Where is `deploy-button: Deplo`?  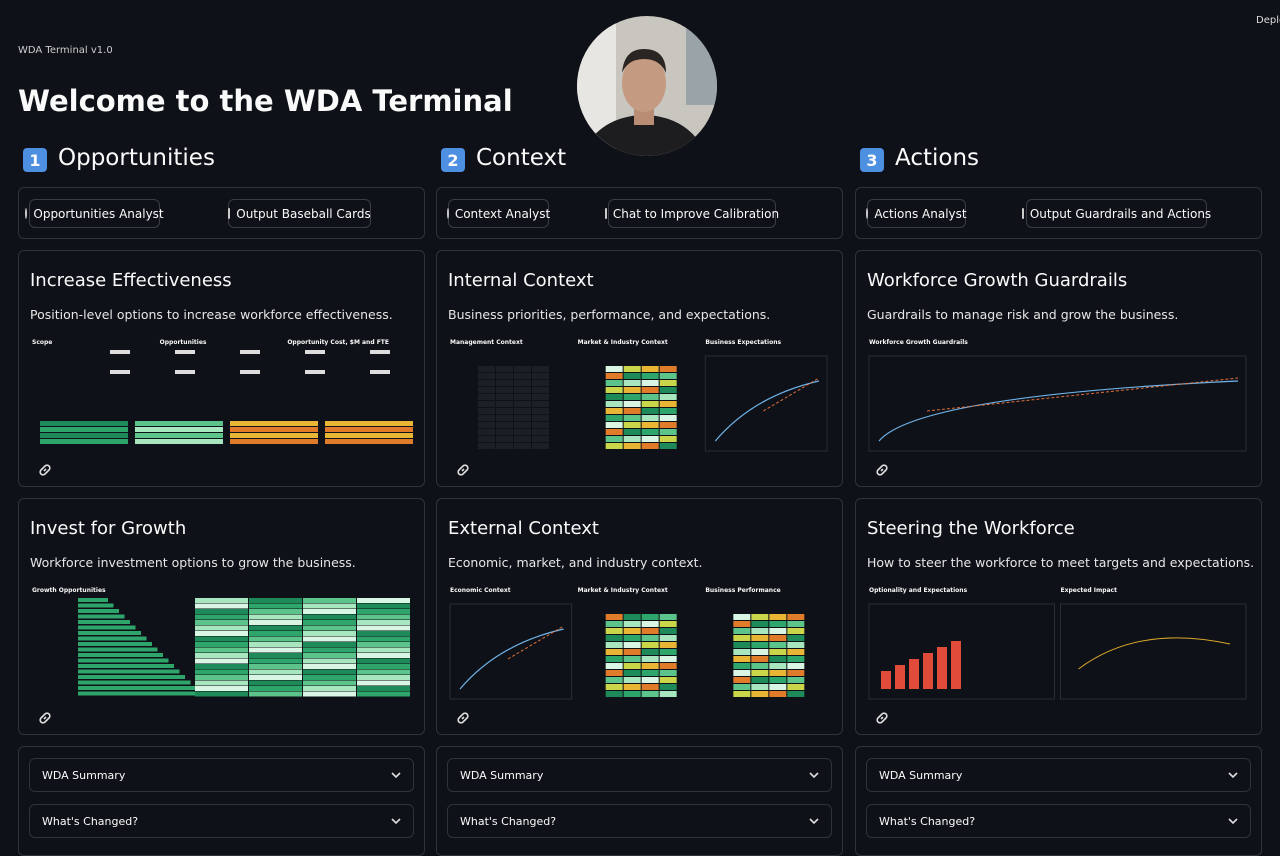 deploy-button: Deplo is located at coordinates (1268, 20).